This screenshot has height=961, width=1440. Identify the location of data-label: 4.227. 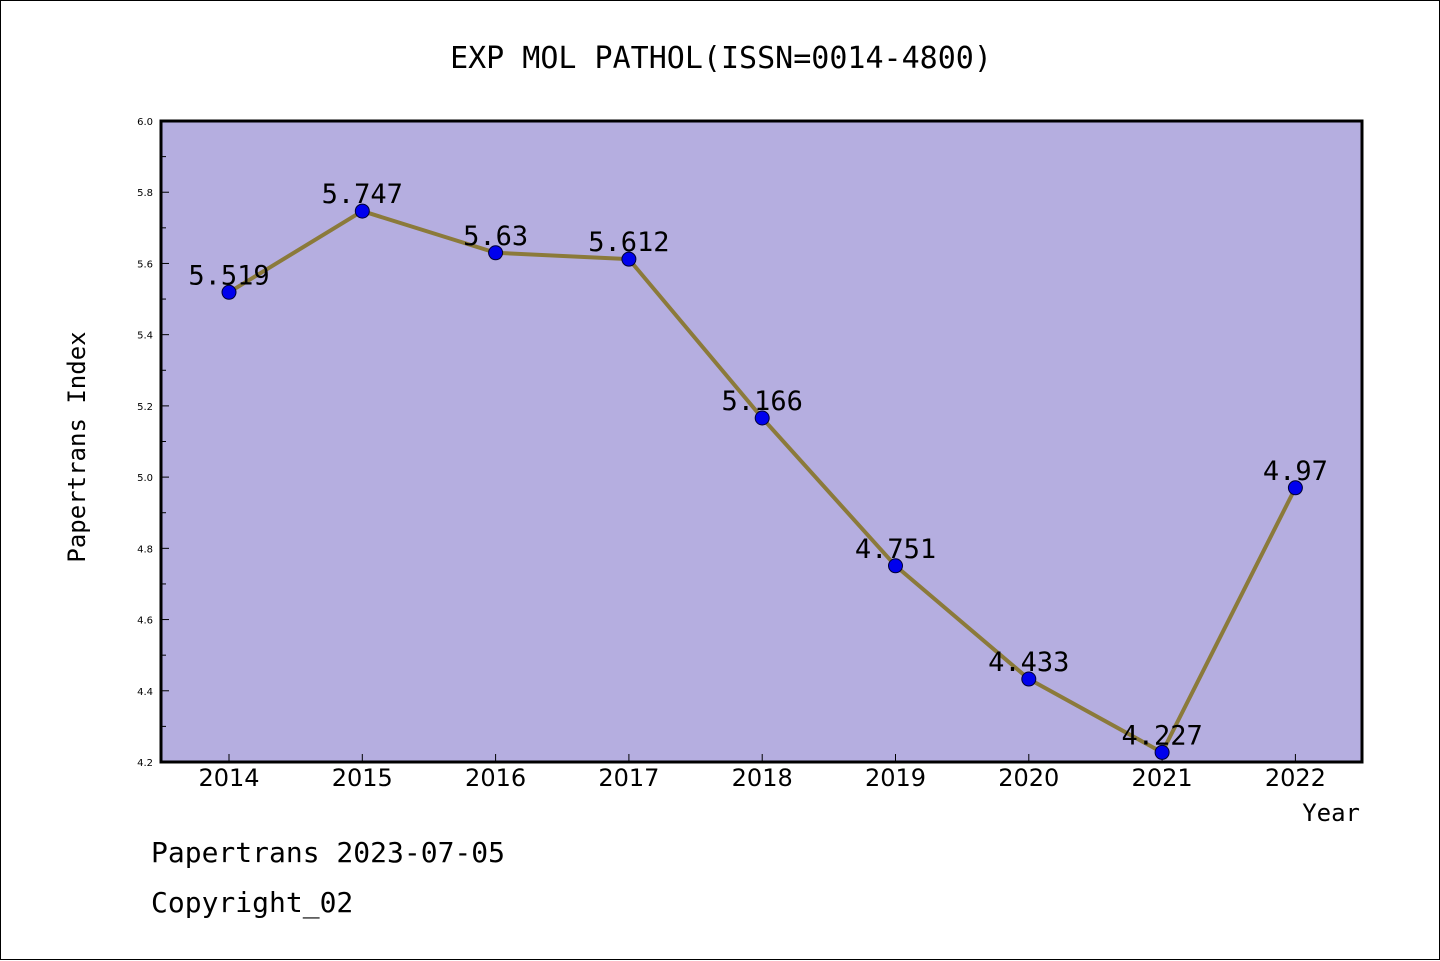
(1161, 735).